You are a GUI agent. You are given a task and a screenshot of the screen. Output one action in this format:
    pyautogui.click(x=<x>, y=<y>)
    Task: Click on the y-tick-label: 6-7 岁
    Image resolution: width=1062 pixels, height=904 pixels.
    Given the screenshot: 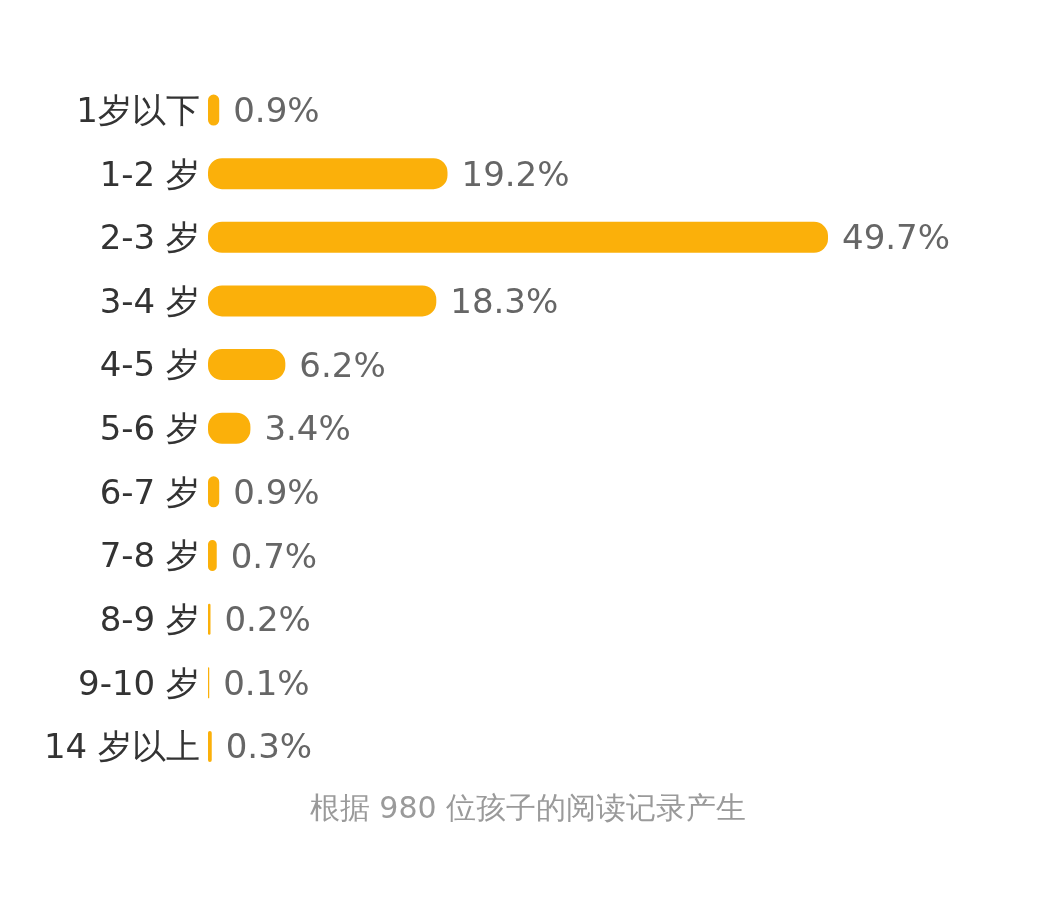 What is the action you would take?
    pyautogui.click(x=149, y=491)
    